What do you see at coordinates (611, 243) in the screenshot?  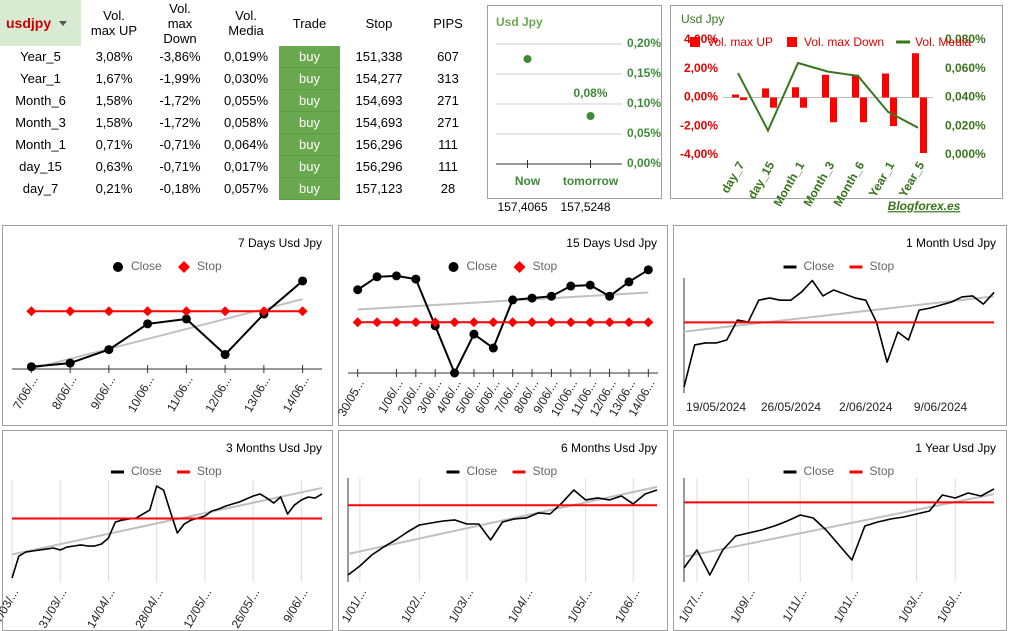 I see `chart-title: 15 Days Usd Jpy` at bounding box center [611, 243].